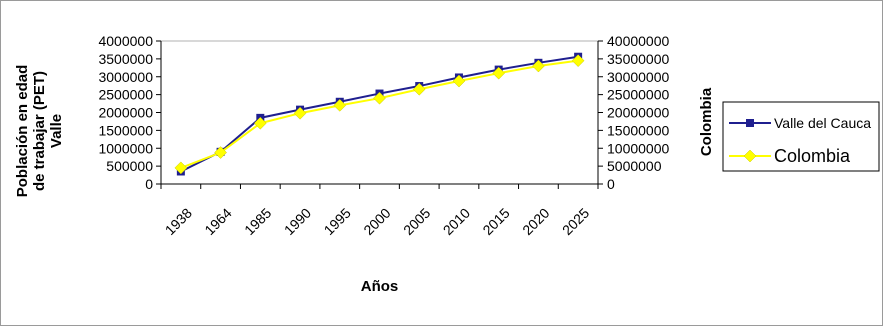 Image resolution: width=883 pixels, height=326 pixels. Describe the element at coordinates (638, 130) in the screenshot. I see `right-tick-label: 15000000` at that location.